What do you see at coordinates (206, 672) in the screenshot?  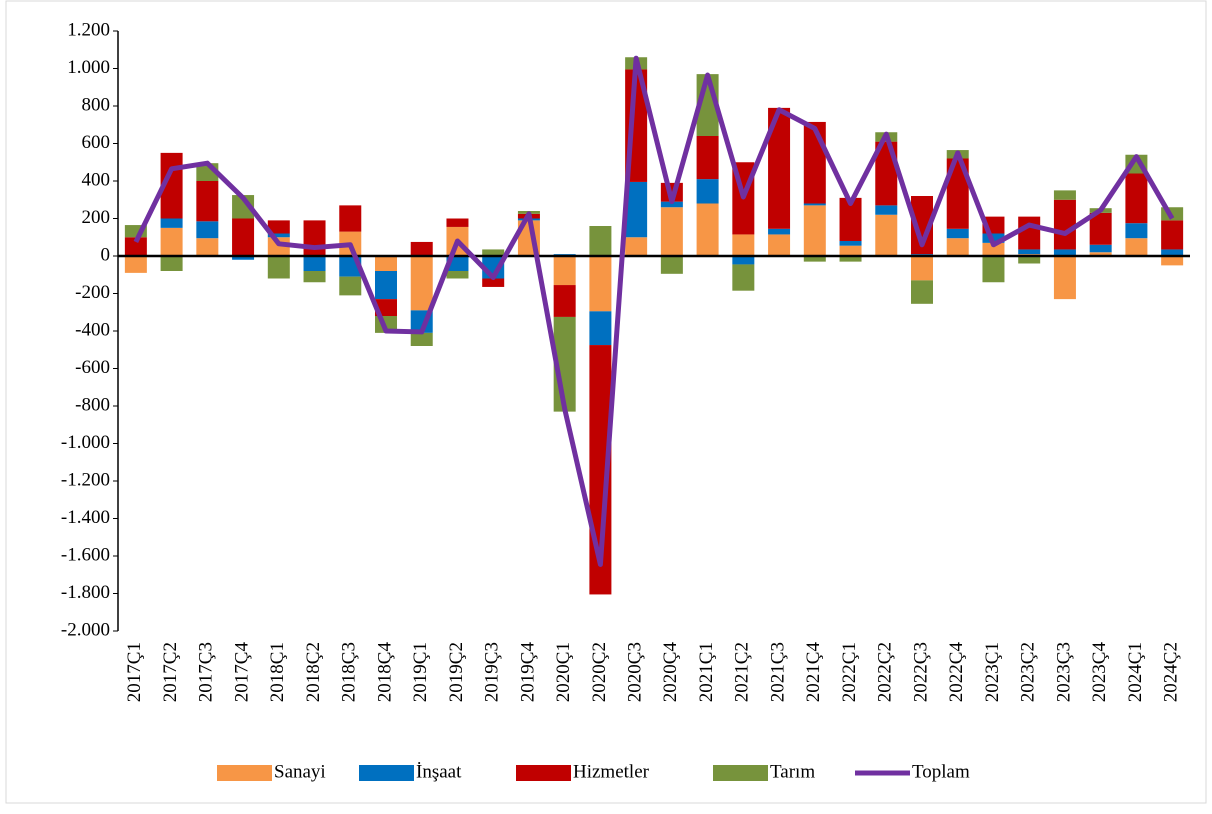 I see `x-tick-label: 2017Ç3` at bounding box center [206, 672].